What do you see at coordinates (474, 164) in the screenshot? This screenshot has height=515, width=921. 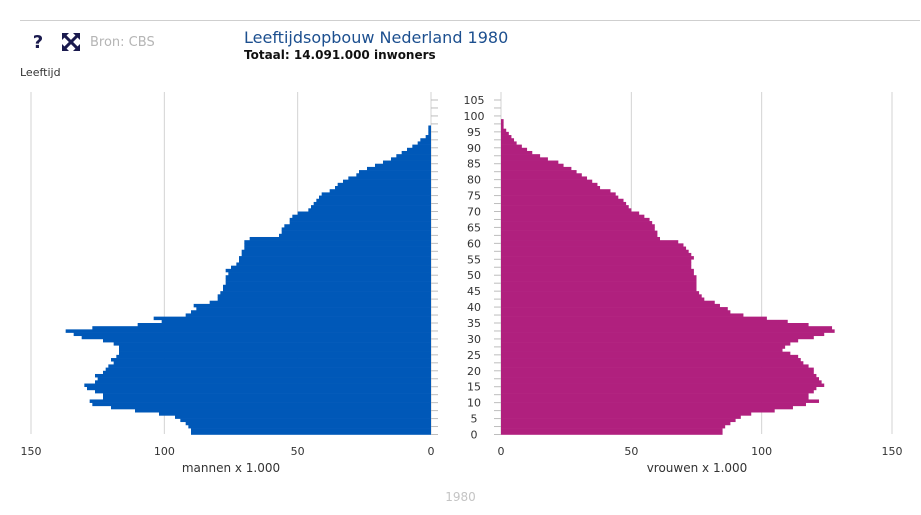 I see `age-tick-label: 85` at bounding box center [474, 164].